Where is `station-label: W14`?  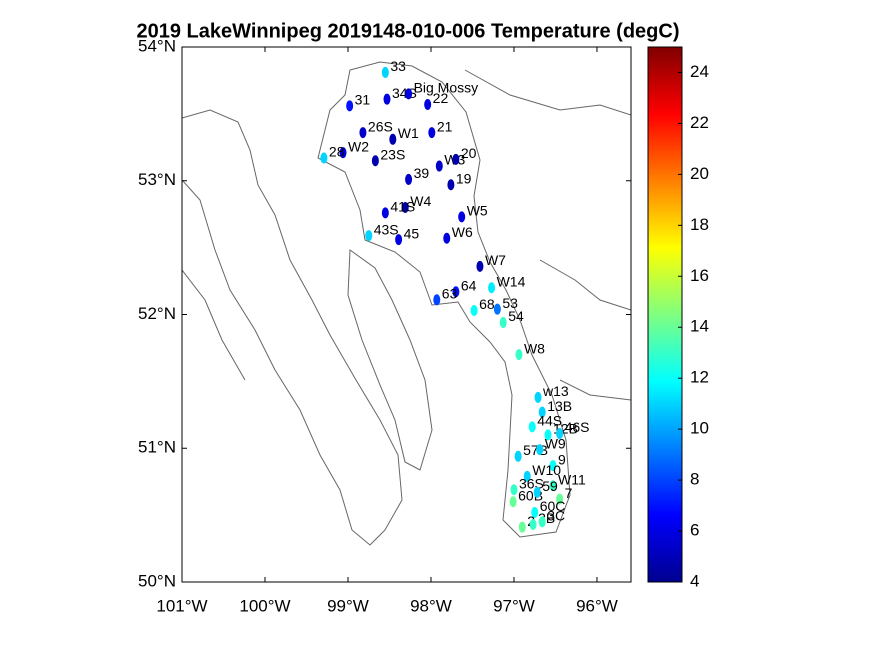
station-label: W14 is located at coordinates (511, 281).